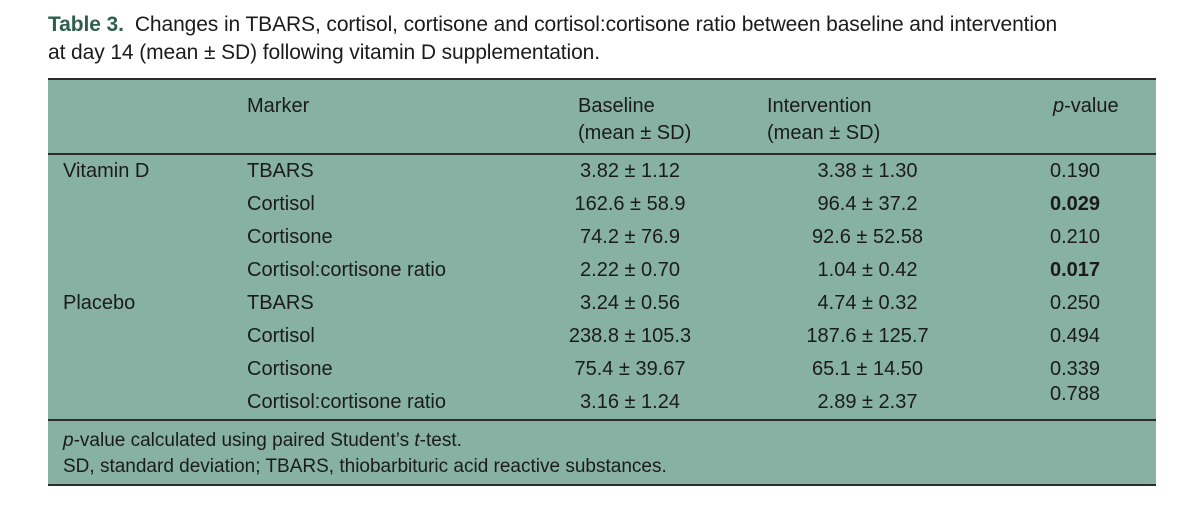 The image size is (1200, 505). What do you see at coordinates (1086, 106) in the screenshot?
I see `header-pvalue: p-value` at bounding box center [1086, 106].